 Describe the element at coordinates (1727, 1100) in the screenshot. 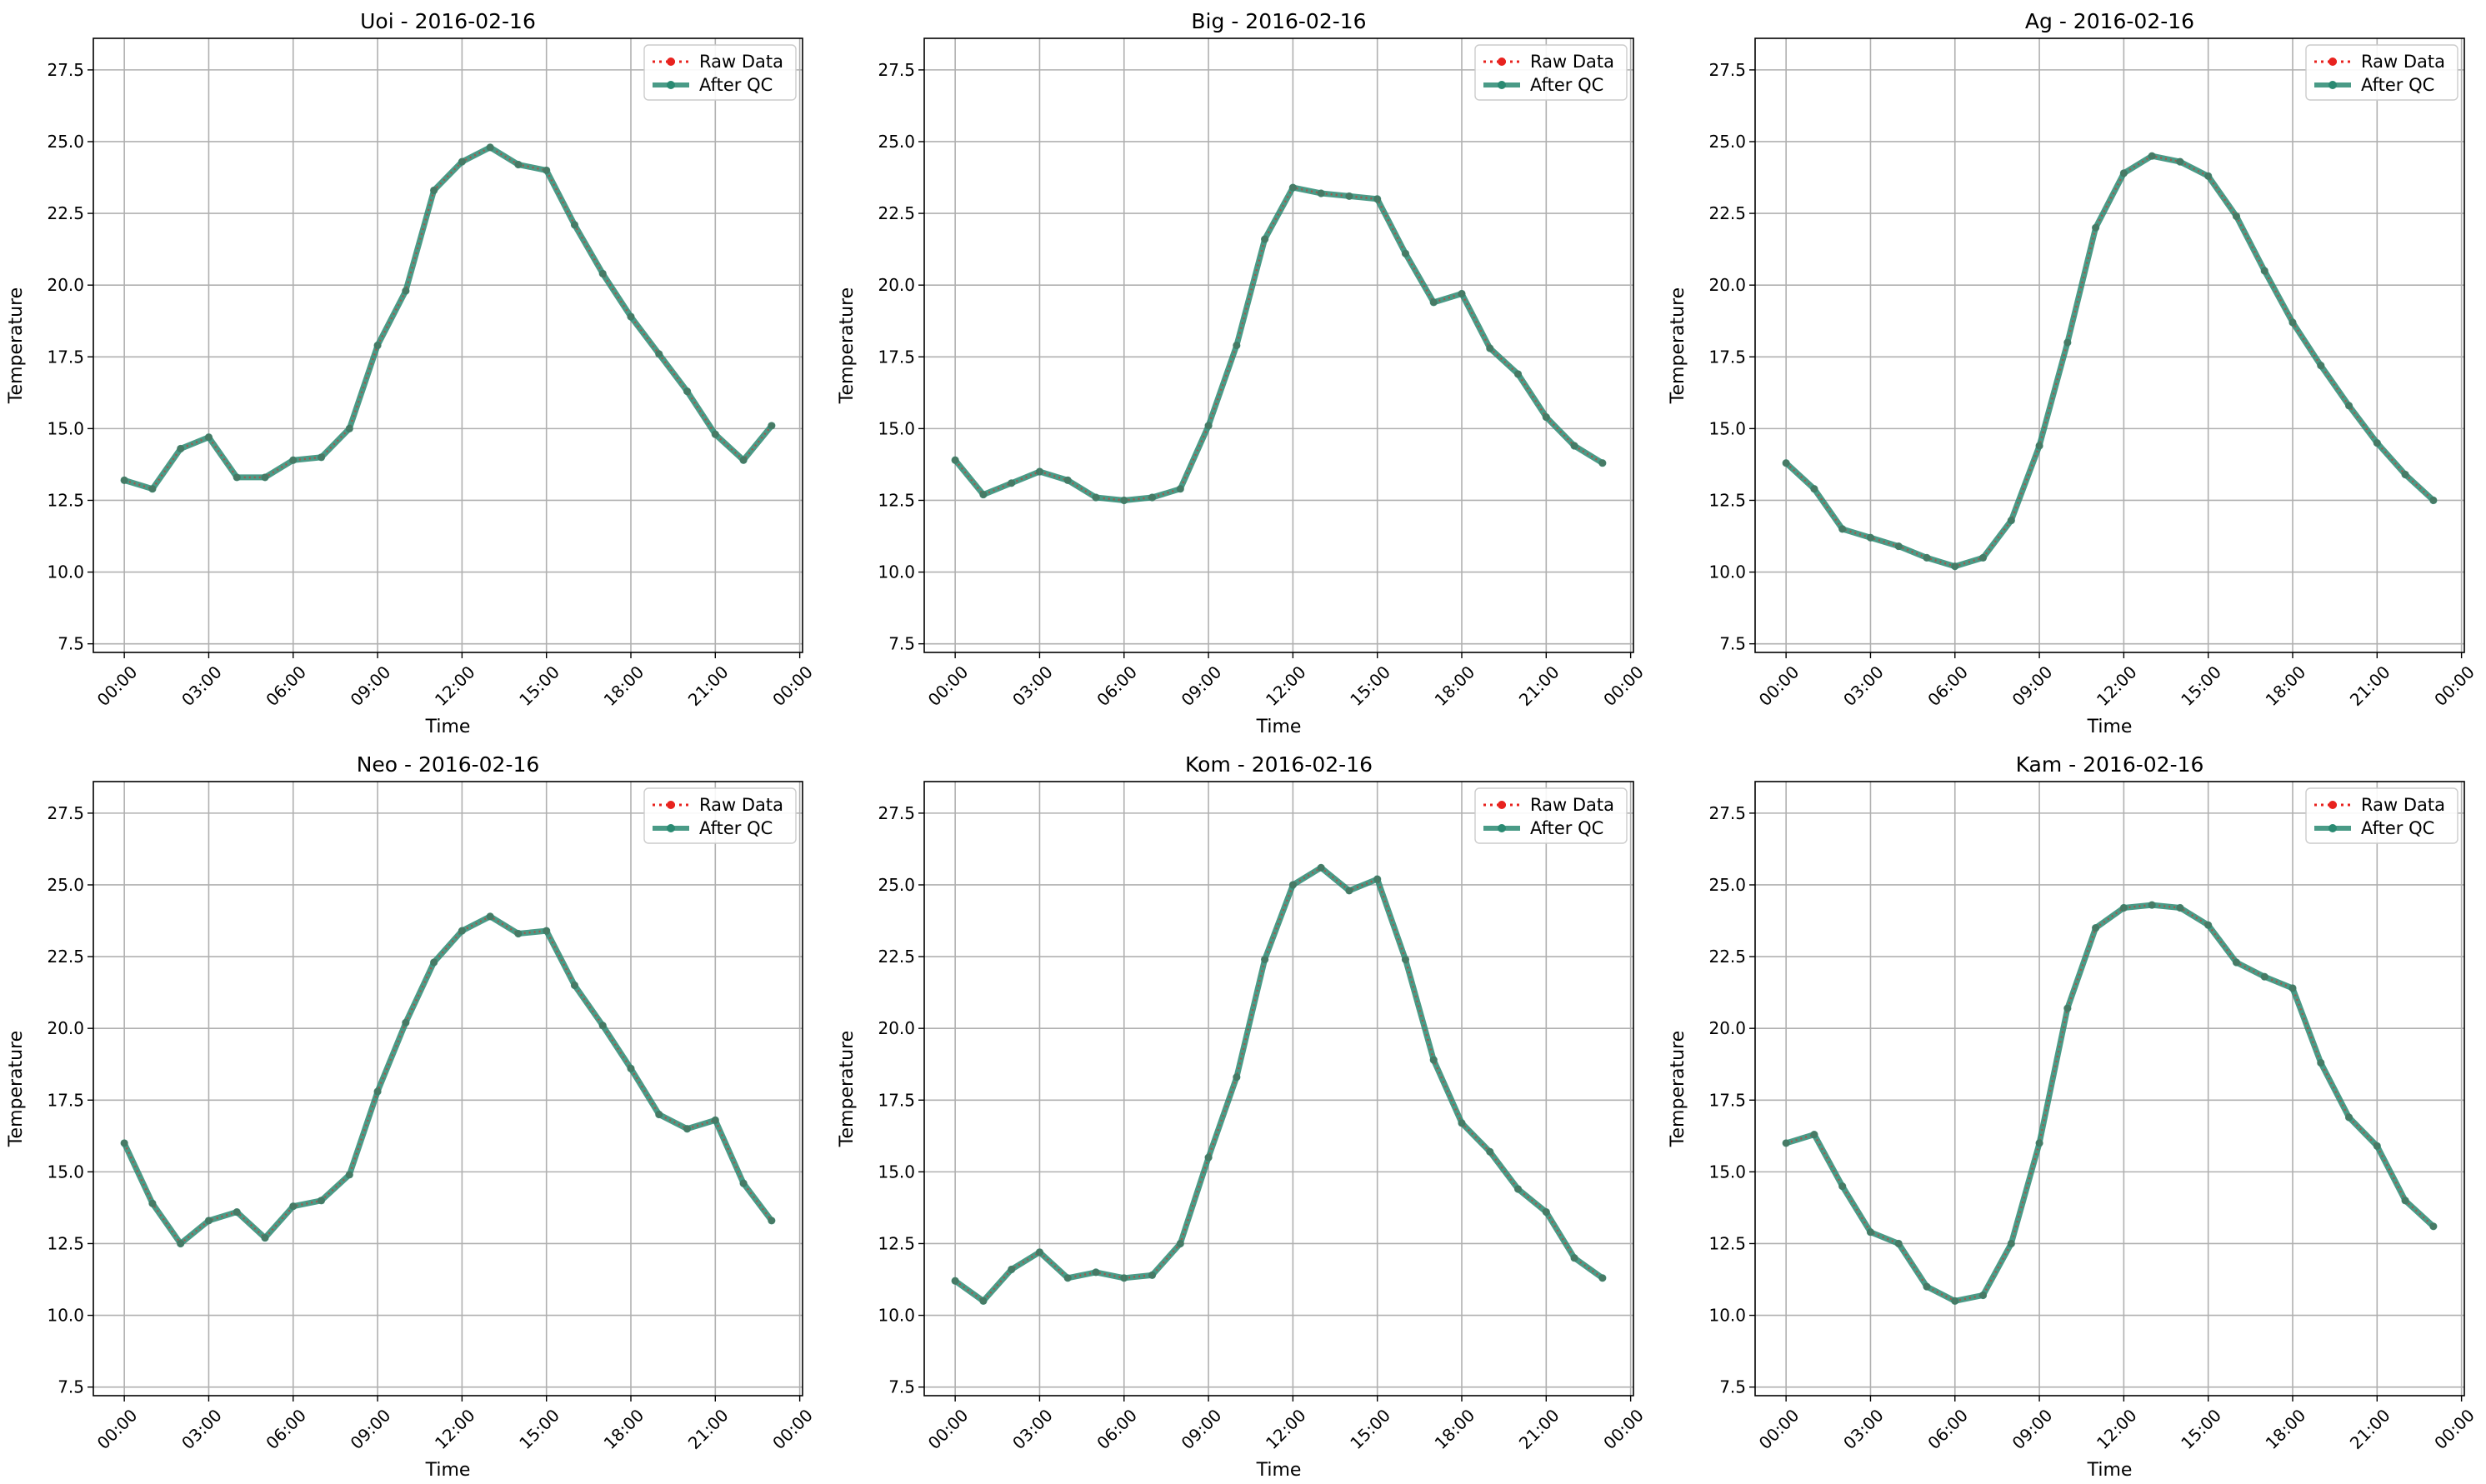

I see `y-tick-label: 17.5` at that location.